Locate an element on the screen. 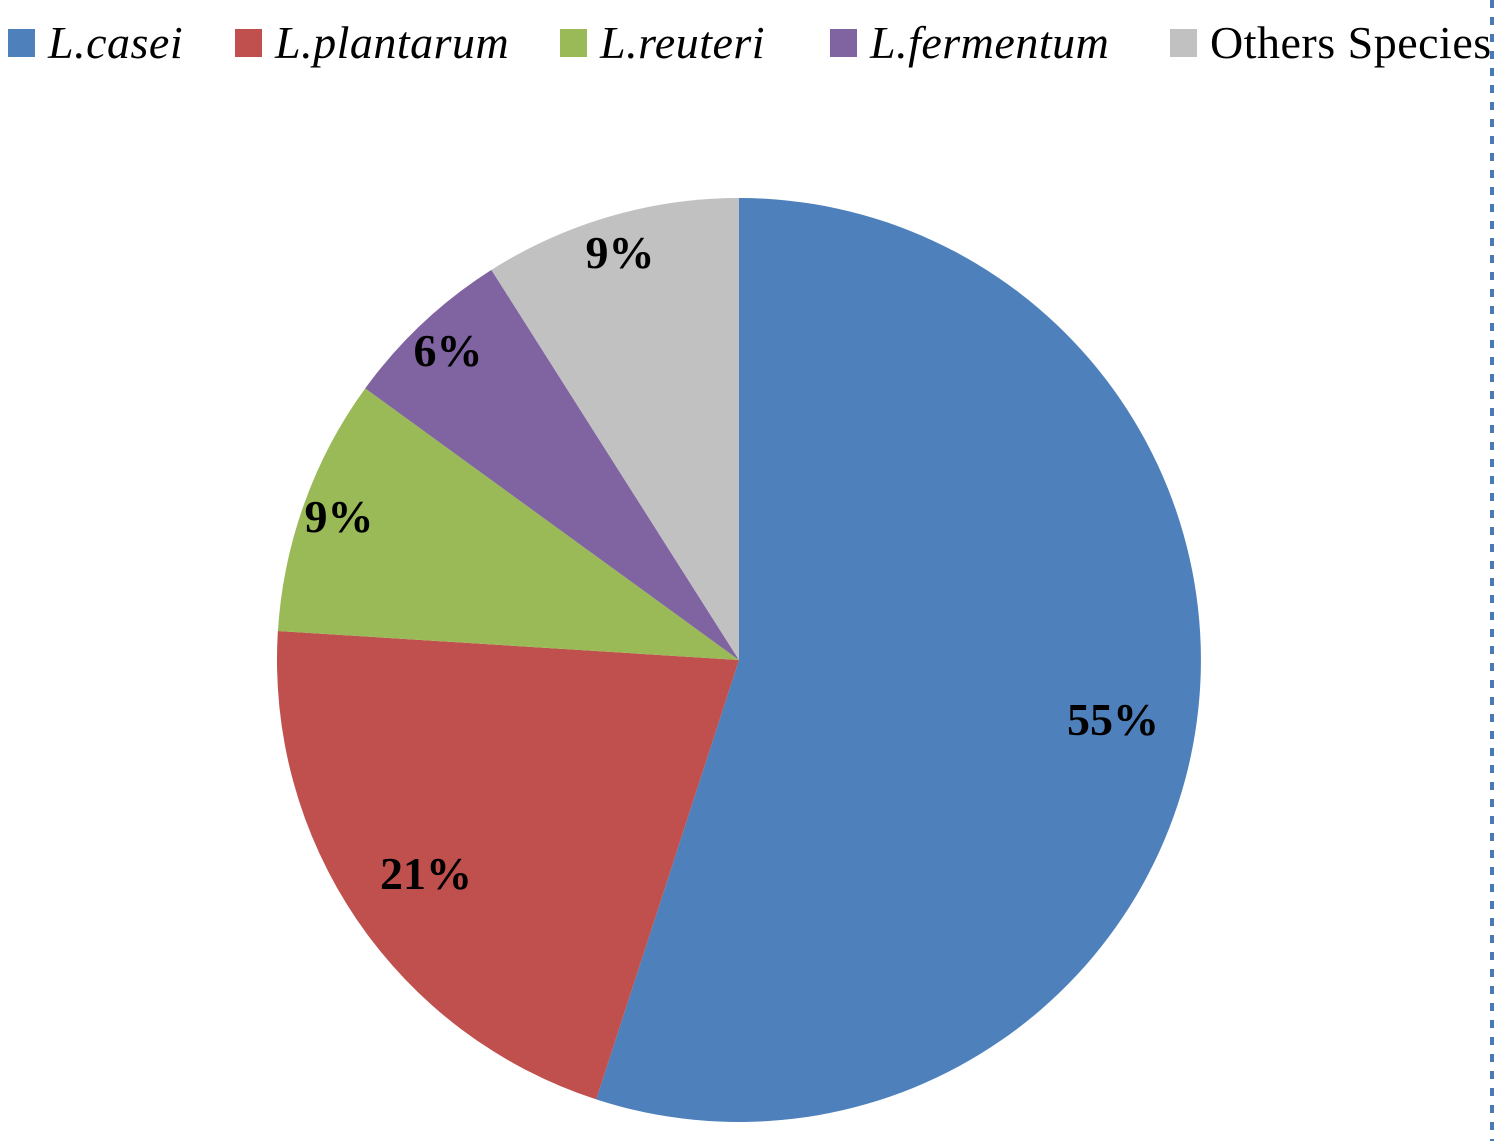  page-edge-dashed-border is located at coordinates (1492, 570).